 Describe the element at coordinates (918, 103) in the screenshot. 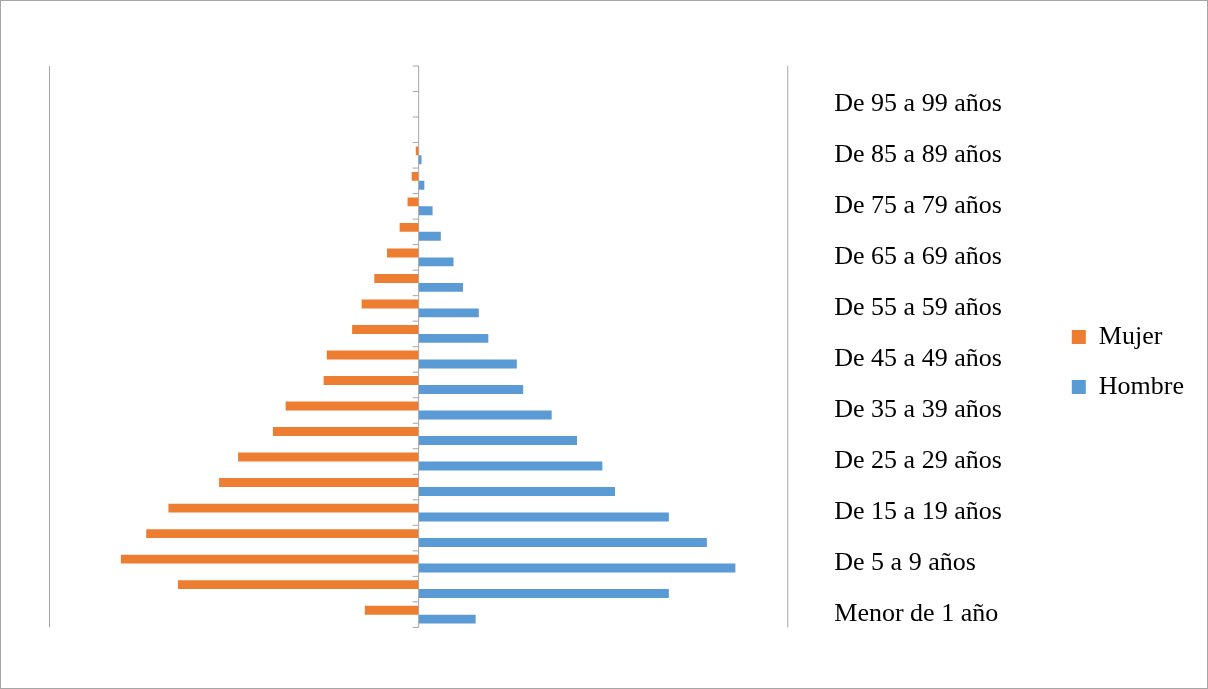

I see `y-tick-label: De 95 a 99 años` at that location.